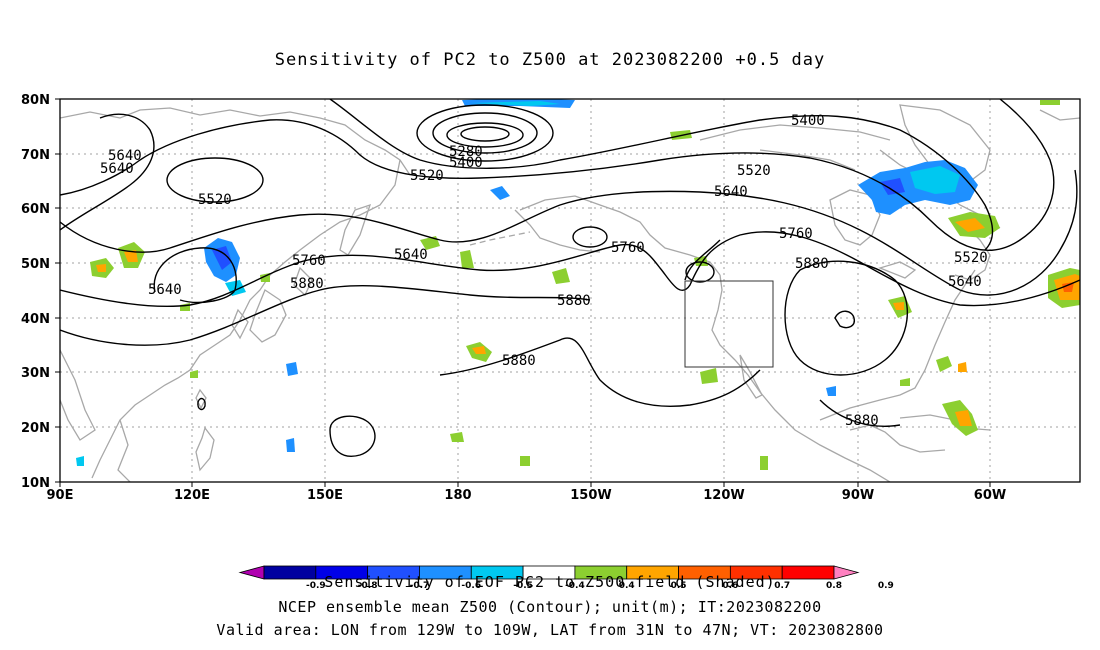 The image size is (1100, 650). What do you see at coordinates (730, 586) in the screenshot?
I see `colorbar-tick-label: 0.6` at bounding box center [730, 586].